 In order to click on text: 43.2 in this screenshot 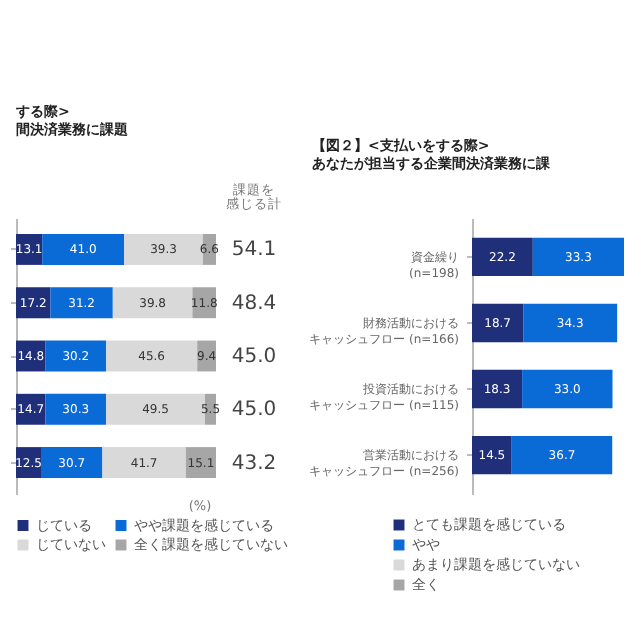, I will do `click(254, 463)`.